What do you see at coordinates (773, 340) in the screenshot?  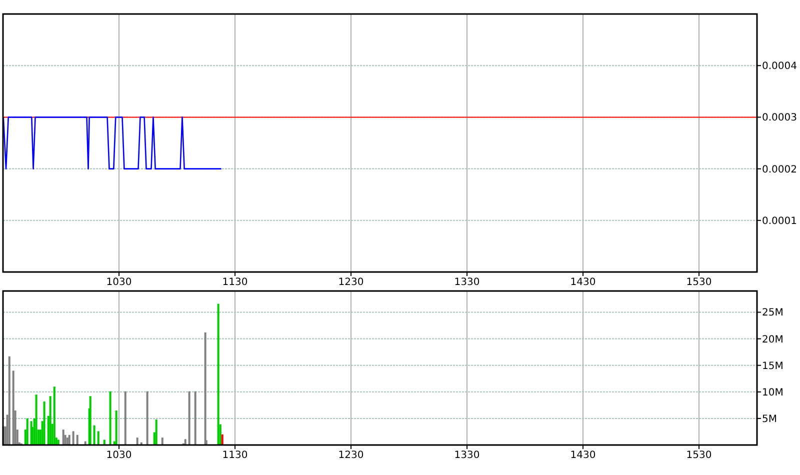 I see `y-tick-label: 20M` at bounding box center [773, 340].